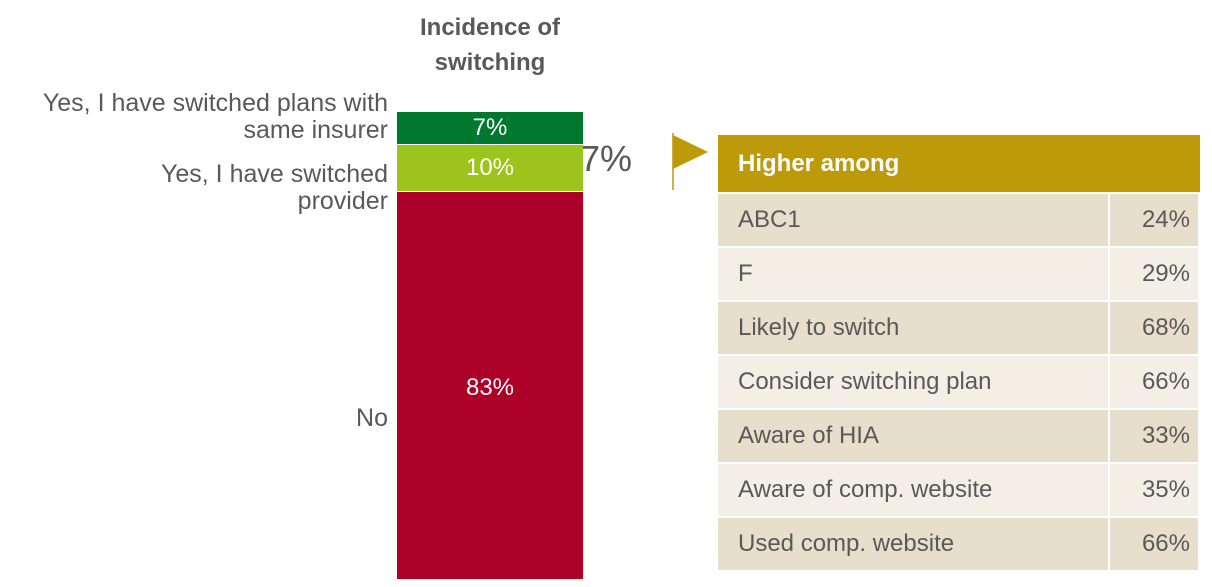  I want to click on table-cell: F, so click(913, 274).